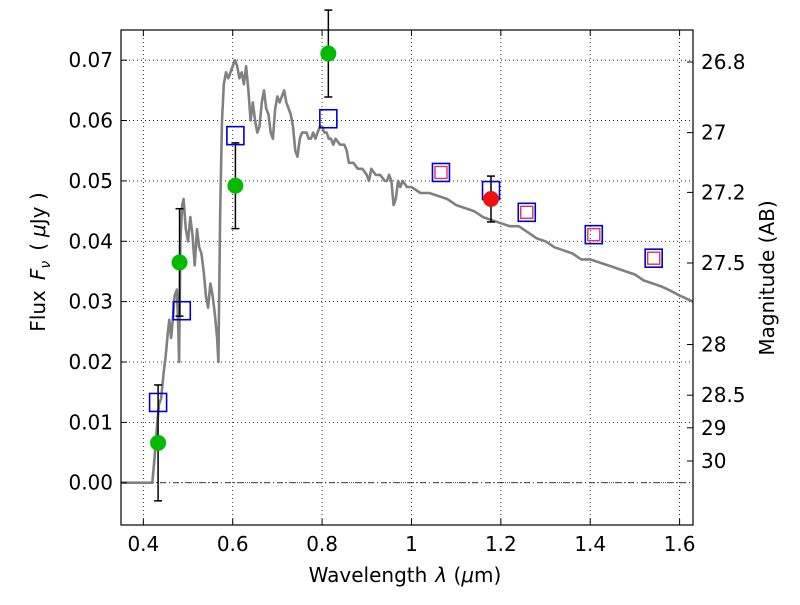 This screenshot has width=800, height=605. I want to click on x-axis-label-text: Wavelength, so click(368, 575).